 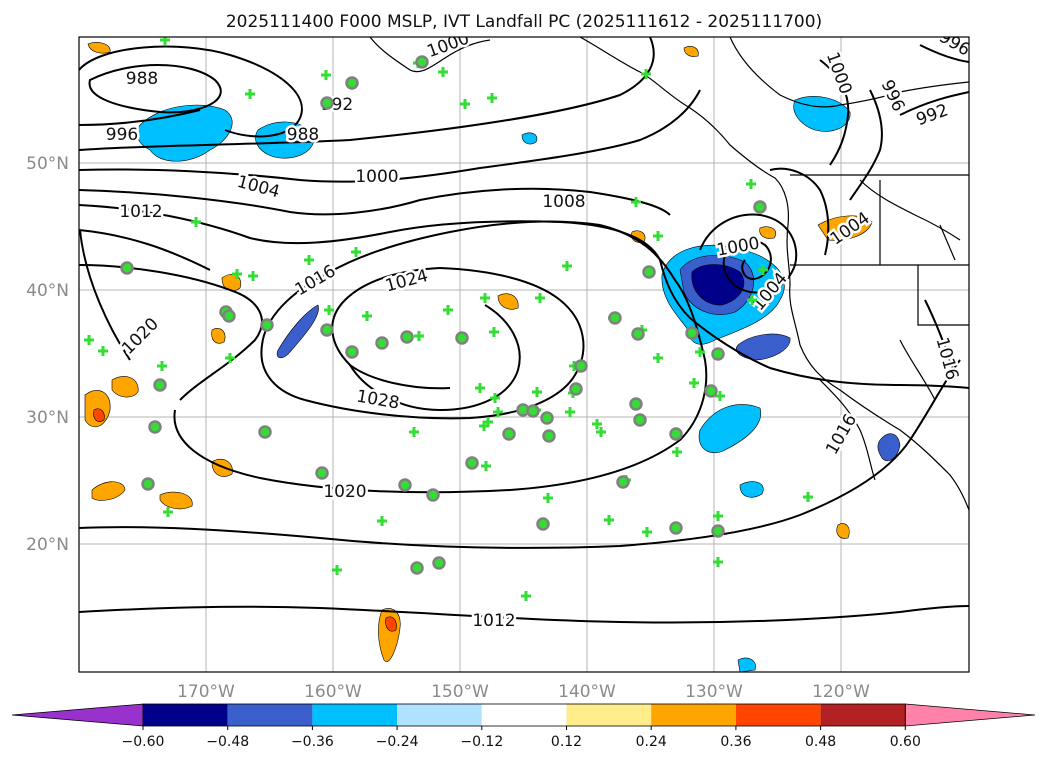 I want to click on lat-label: 50°N, so click(x=47, y=164).